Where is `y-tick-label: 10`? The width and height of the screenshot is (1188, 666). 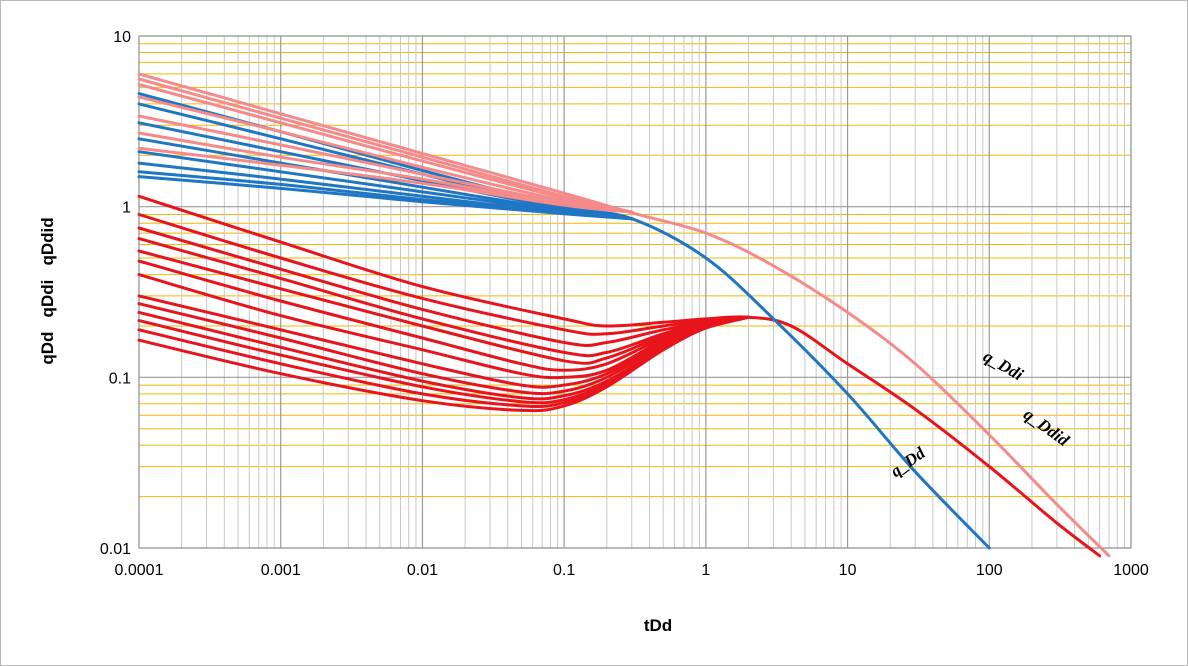 y-tick-label: 10 is located at coordinates (122, 37).